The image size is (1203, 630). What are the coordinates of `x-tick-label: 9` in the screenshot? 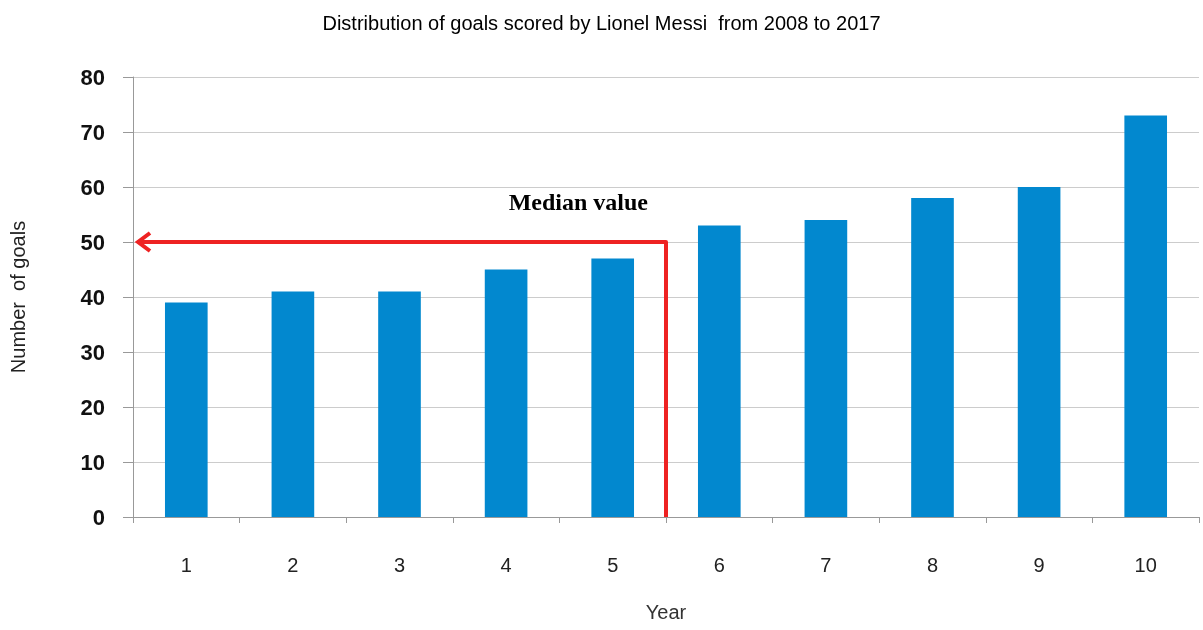 It's located at (1039, 565).